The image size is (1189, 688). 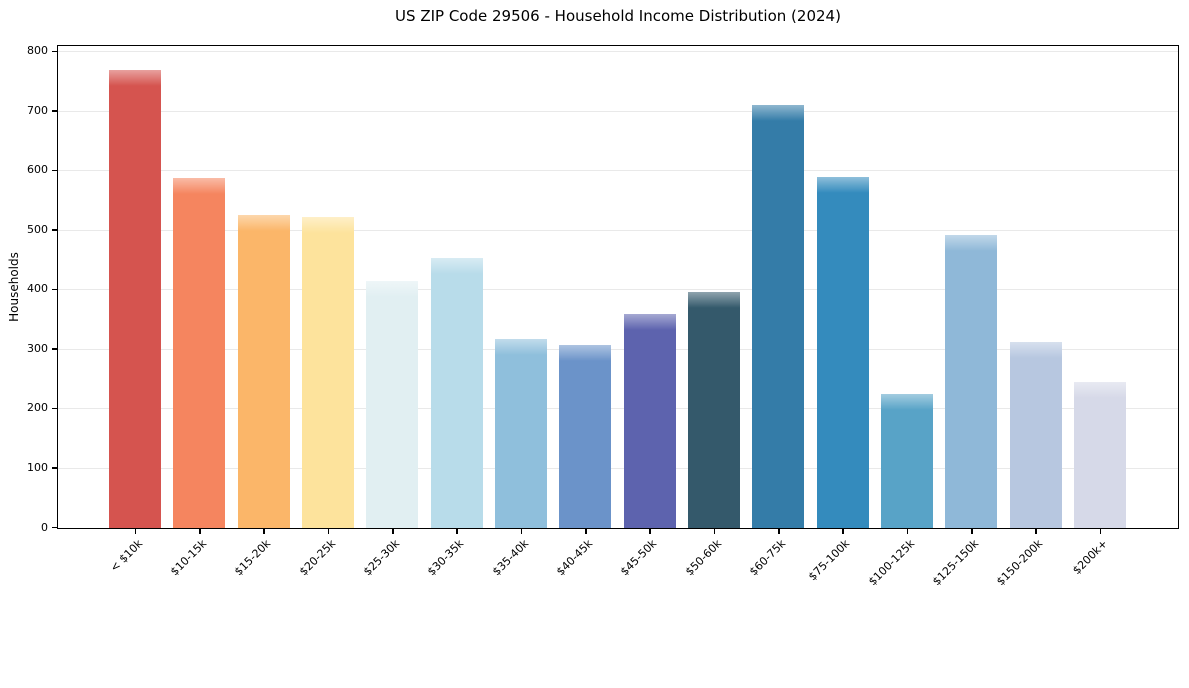 I want to click on x-tick-label-$100-125k: $100-125k, so click(x=891, y=563).